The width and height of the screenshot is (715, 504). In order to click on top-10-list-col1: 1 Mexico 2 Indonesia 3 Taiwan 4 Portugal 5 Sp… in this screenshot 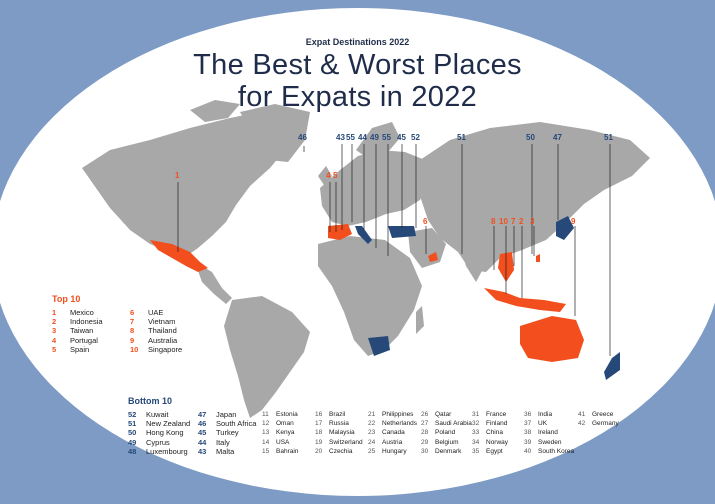, I will do `click(77, 331)`.